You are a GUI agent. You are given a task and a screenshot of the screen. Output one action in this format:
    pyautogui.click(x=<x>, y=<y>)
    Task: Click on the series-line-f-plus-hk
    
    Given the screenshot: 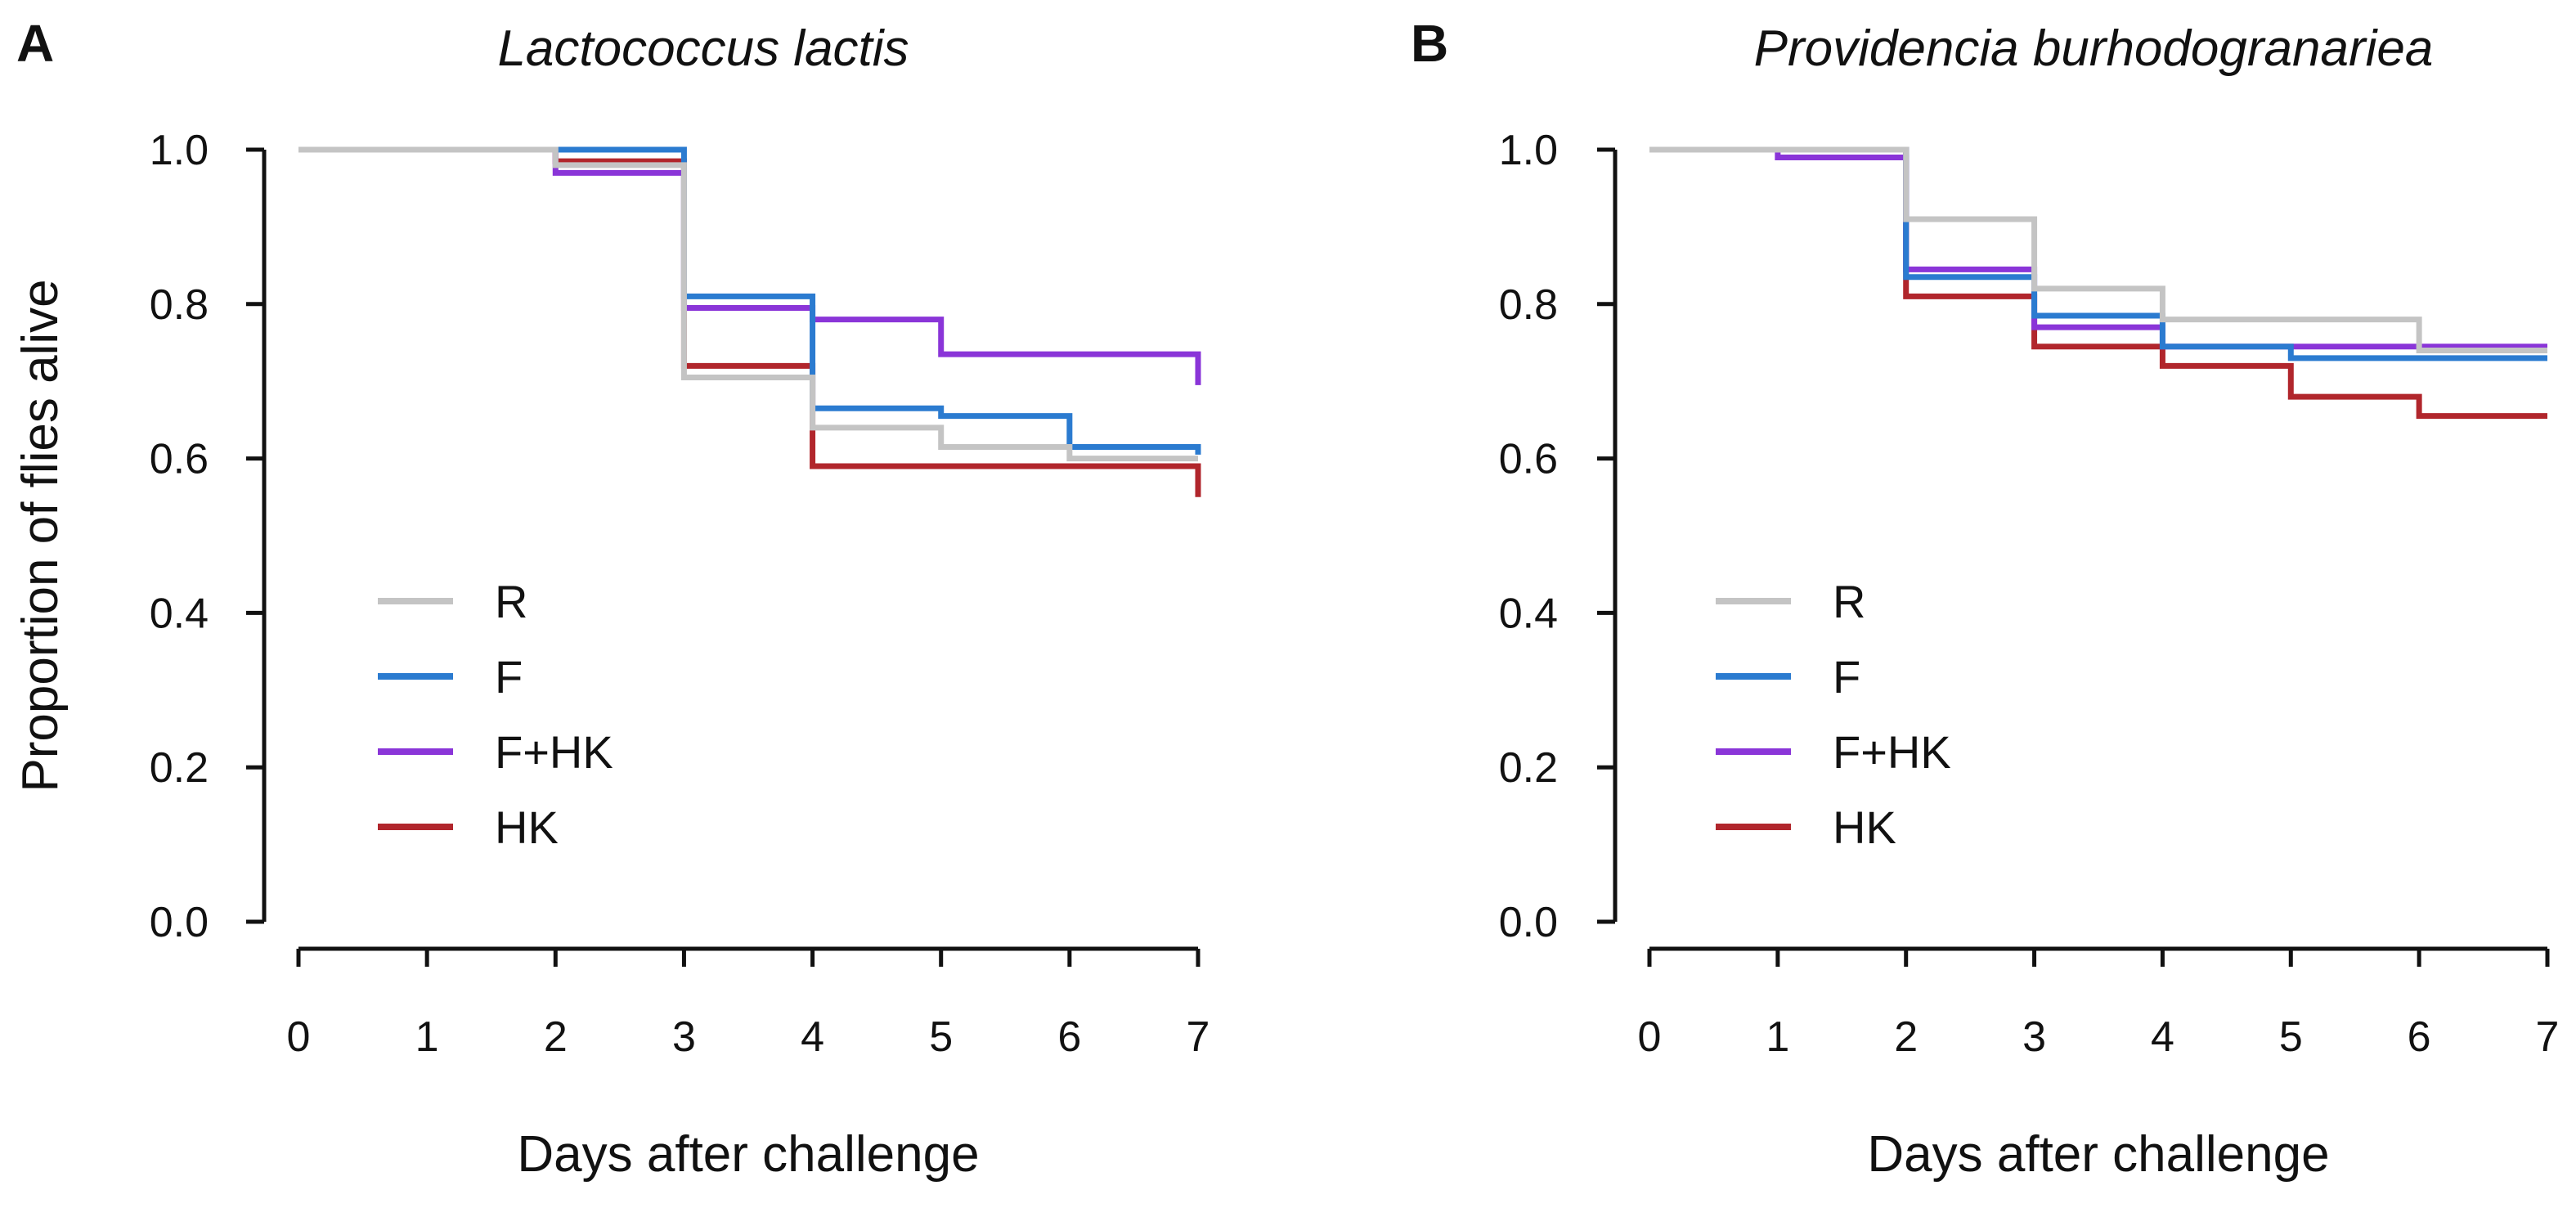 What is the action you would take?
    pyautogui.click(x=749, y=265)
    